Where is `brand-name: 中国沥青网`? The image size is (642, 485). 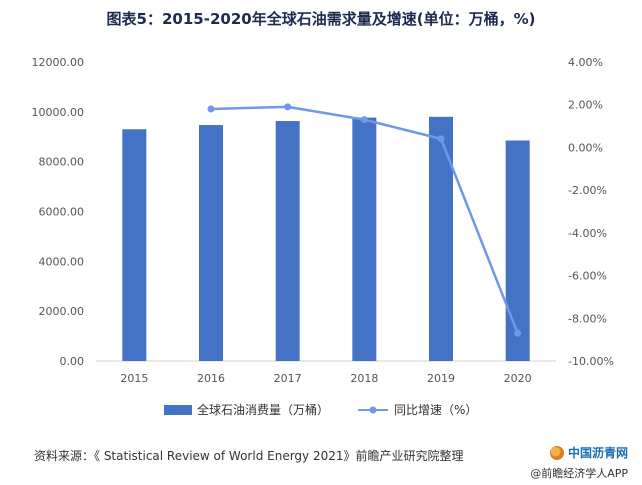
brand-name: 中国沥青网 is located at coordinates (597, 453).